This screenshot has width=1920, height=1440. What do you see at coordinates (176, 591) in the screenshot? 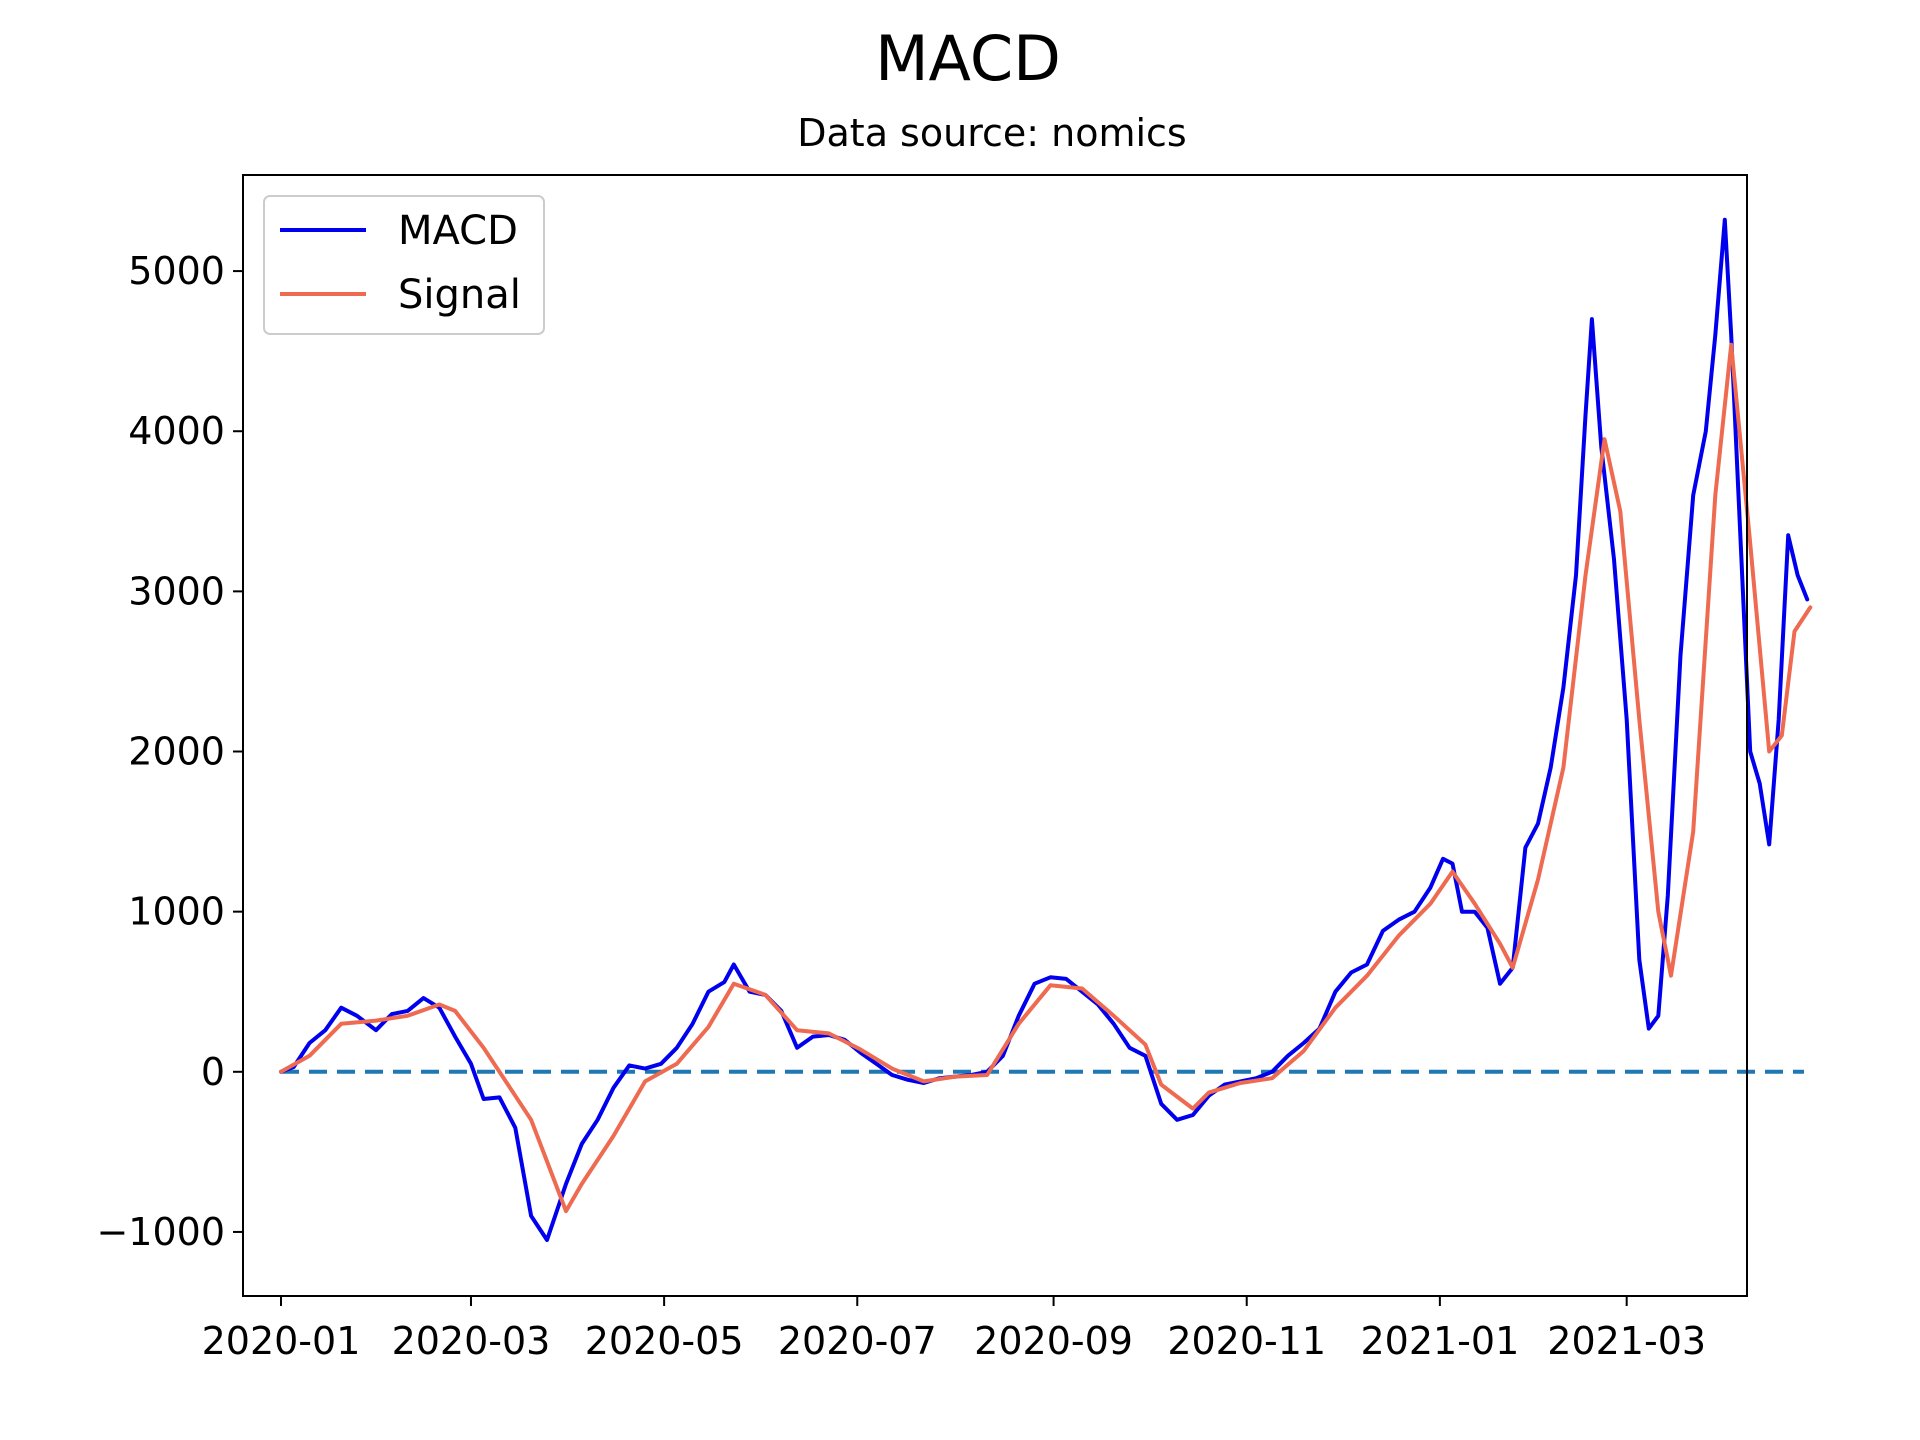
I see `y-tick-label: 3000` at bounding box center [176, 591].